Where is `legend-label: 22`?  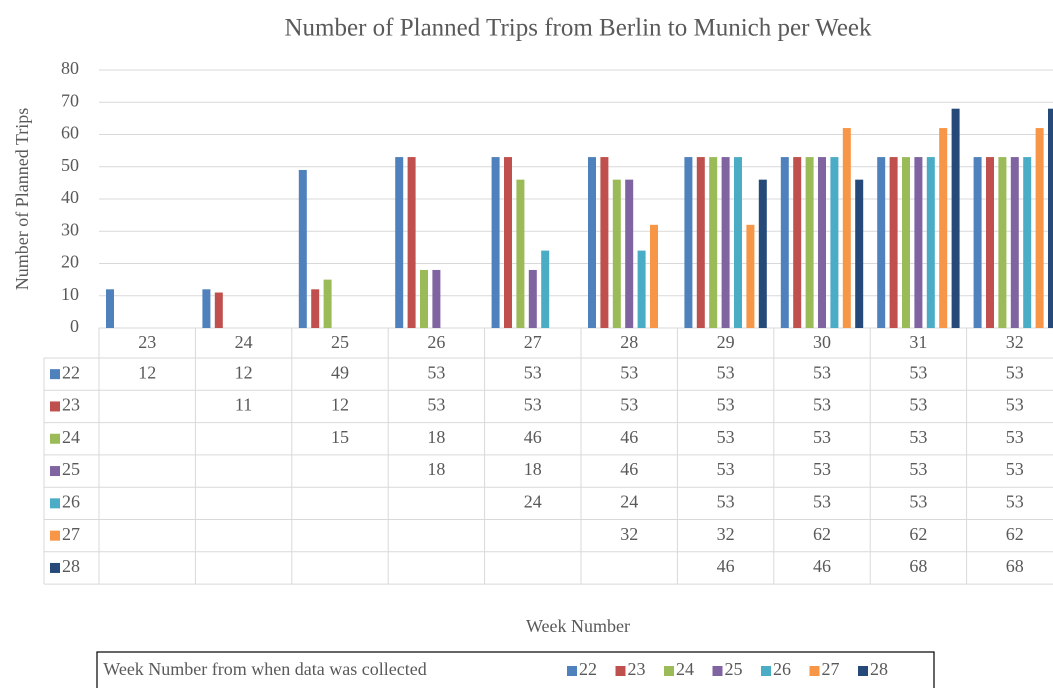 legend-label: 22 is located at coordinates (588, 669).